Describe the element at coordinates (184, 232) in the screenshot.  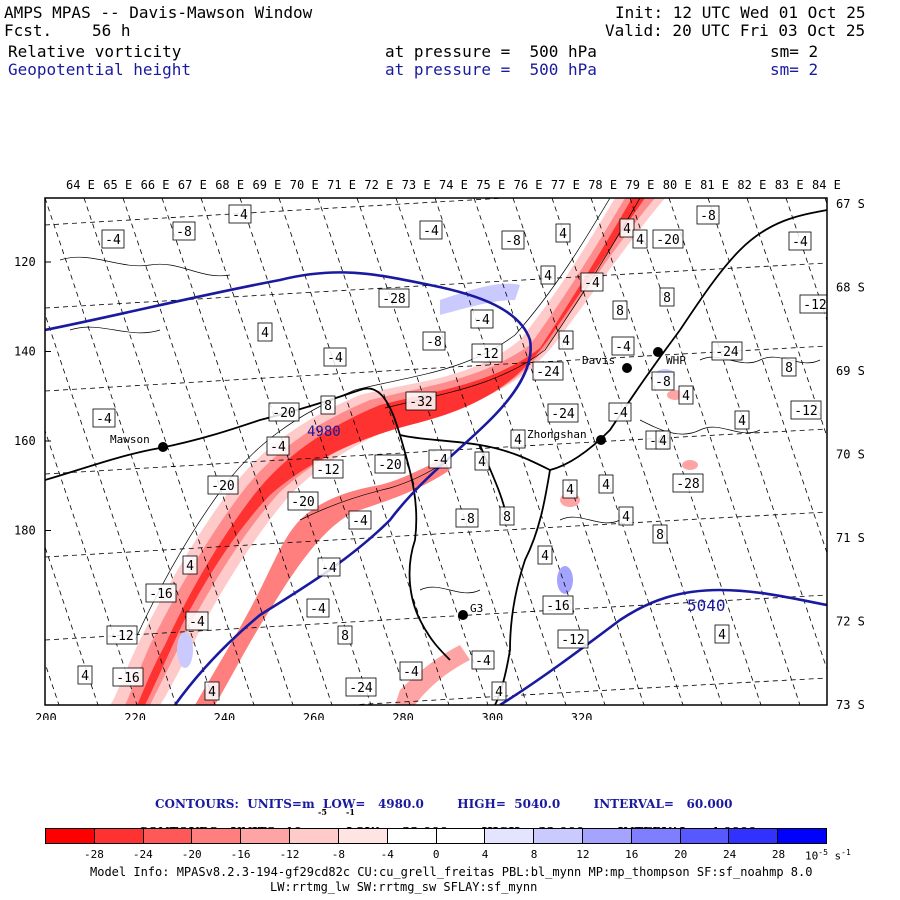
I see `svg-text: -8` at that location.